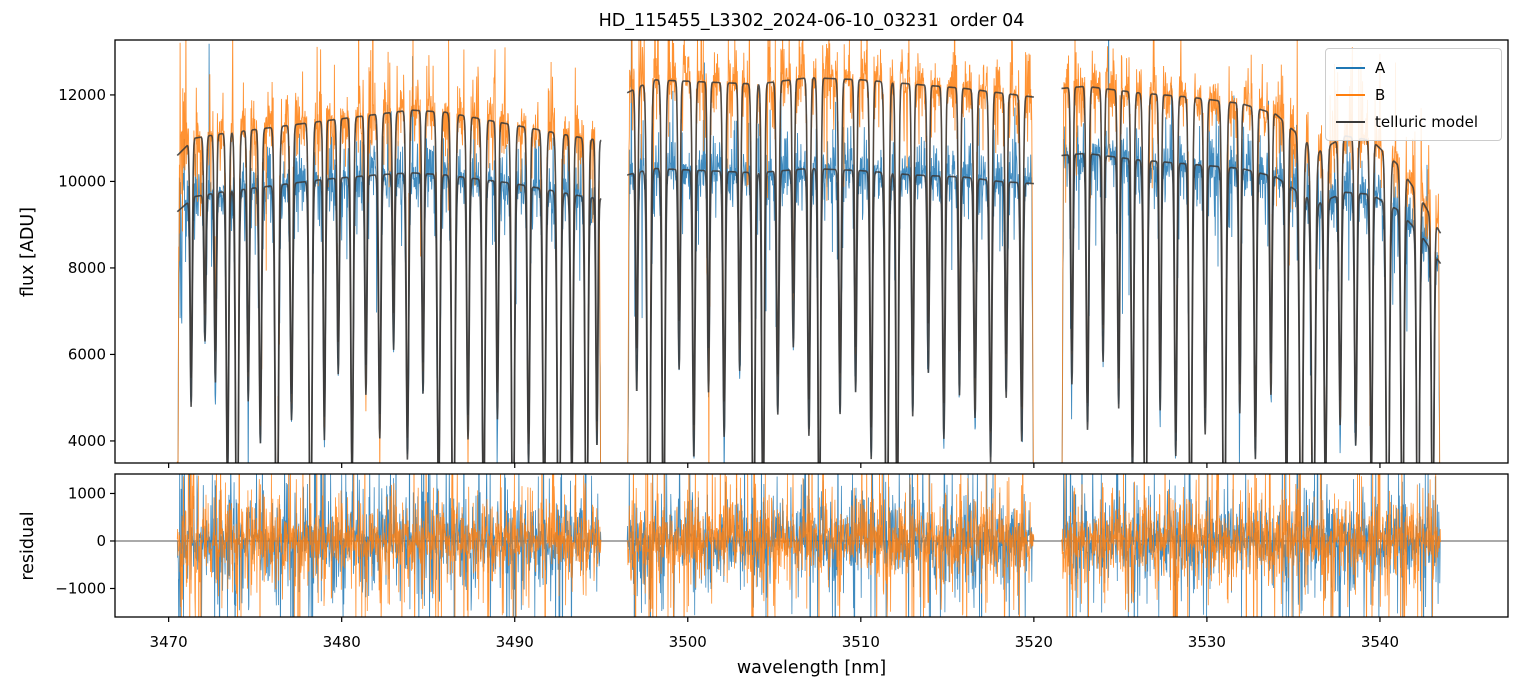  Describe the element at coordinates (28, 546) in the screenshot. I see `residual-axis-label: residual` at that location.